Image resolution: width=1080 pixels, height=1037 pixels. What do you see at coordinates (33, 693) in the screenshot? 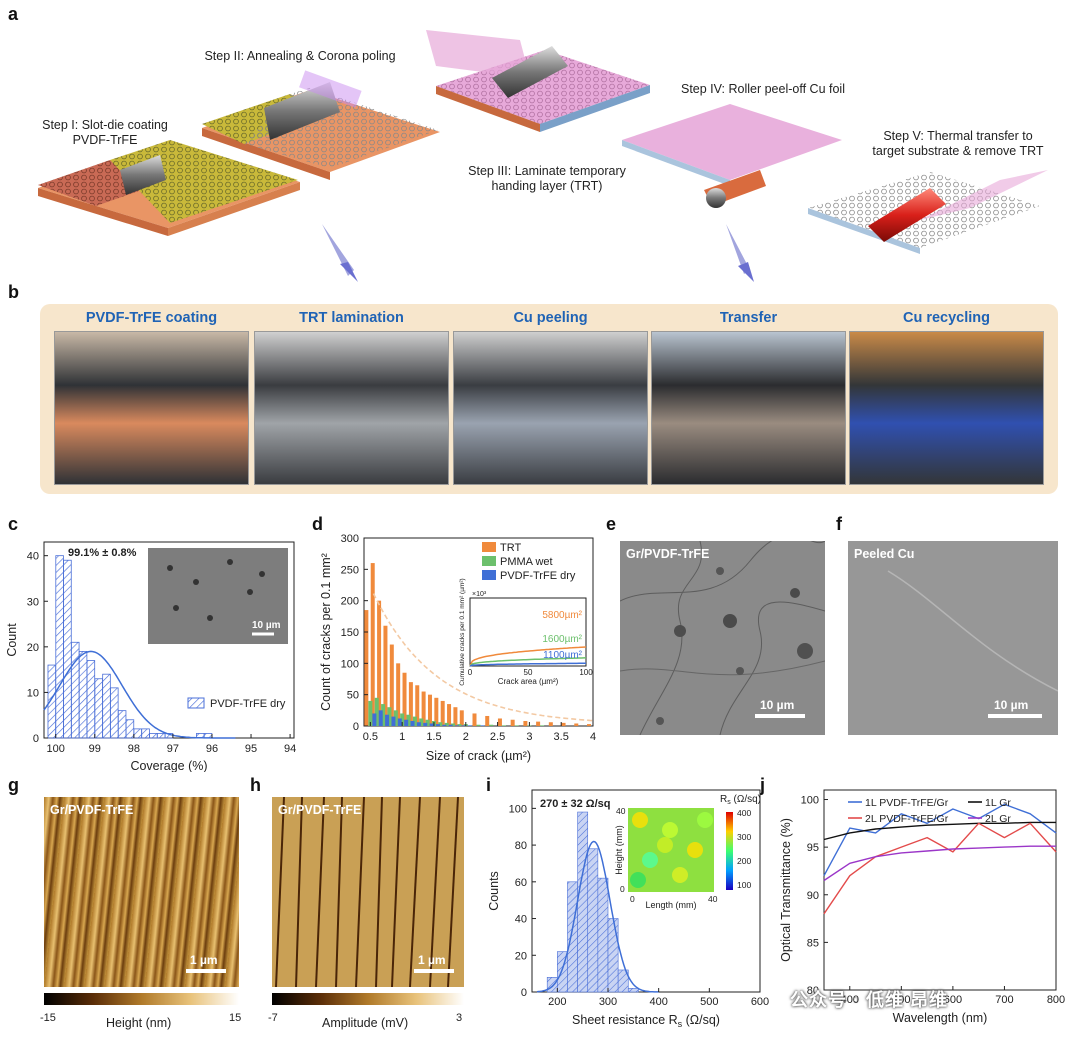
I see `y-tick-label: 10` at bounding box center [33, 693].